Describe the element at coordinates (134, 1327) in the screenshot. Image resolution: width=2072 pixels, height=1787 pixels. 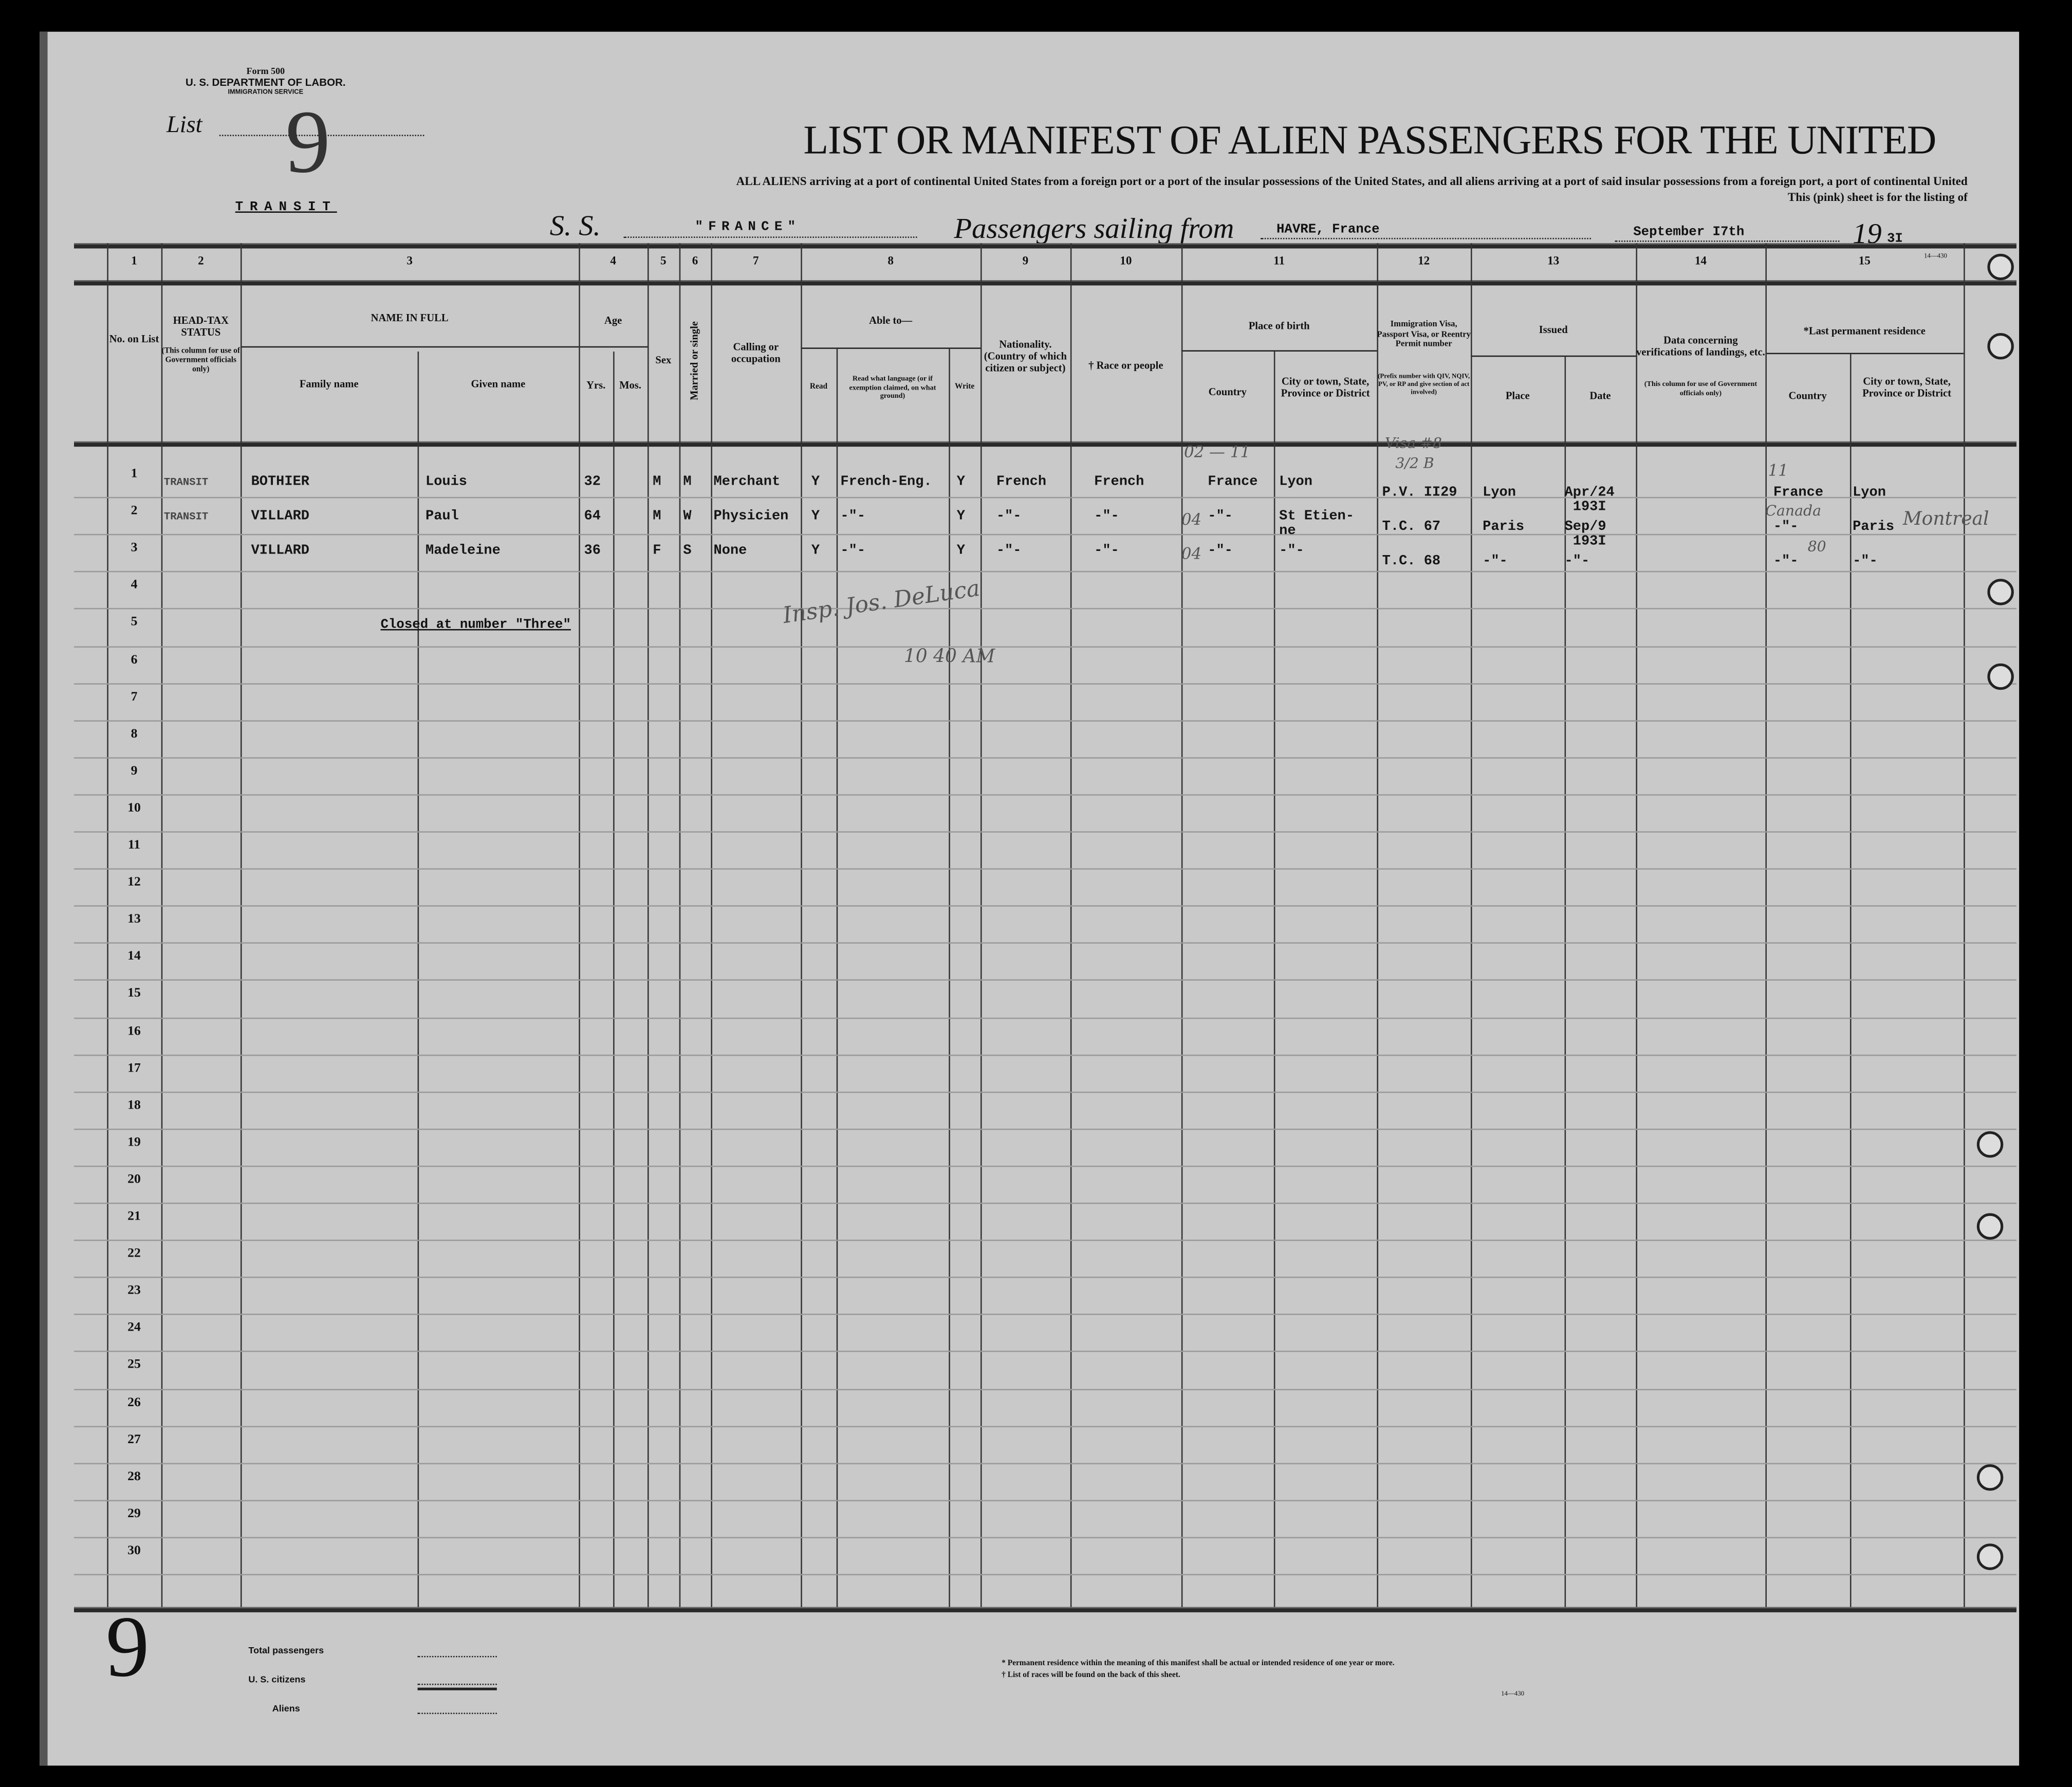
I see `row-number: 24` at that location.